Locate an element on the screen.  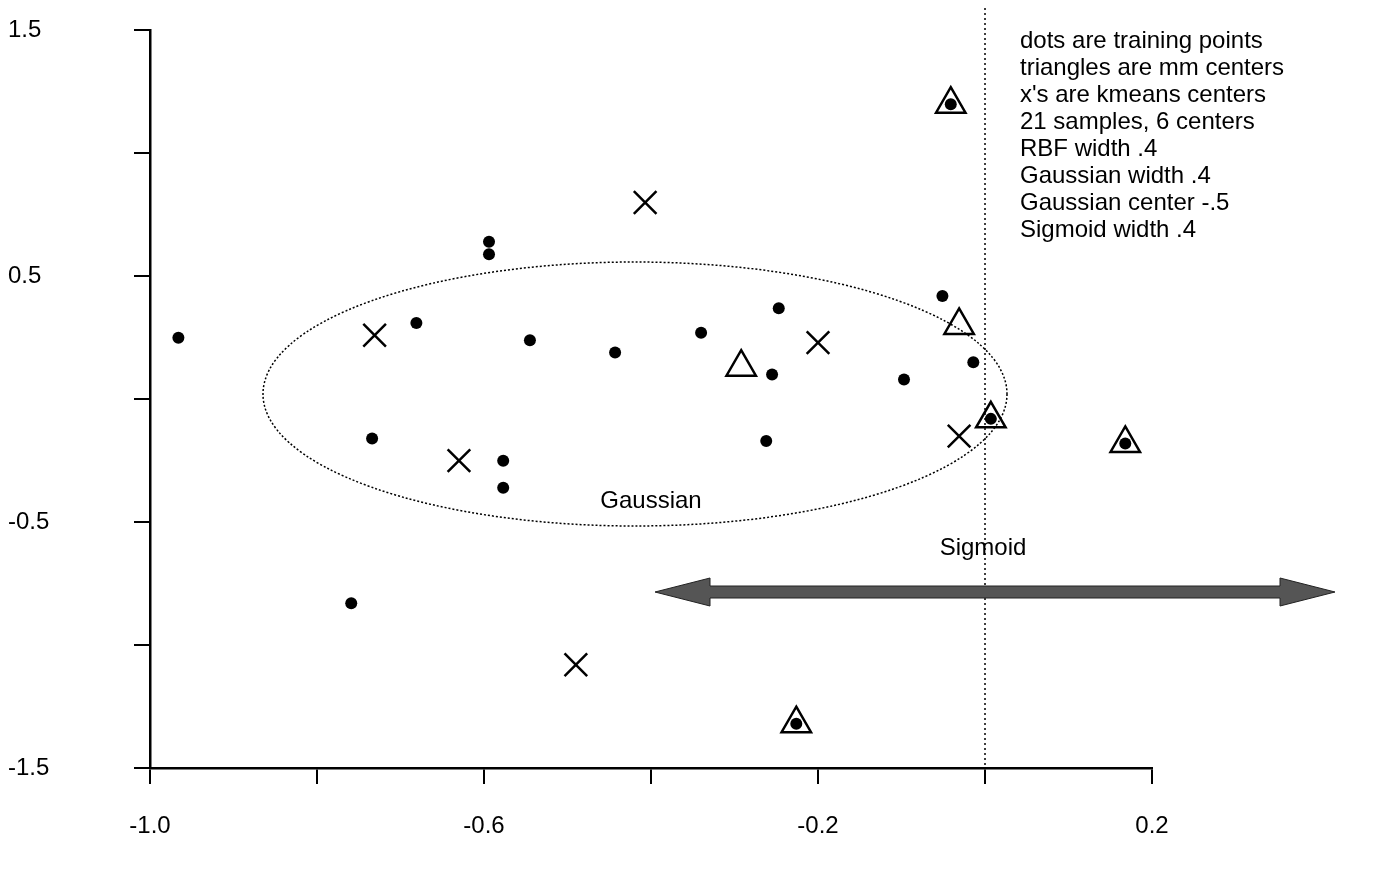
y-tick-label: 0.5 is located at coordinates (25, 274).